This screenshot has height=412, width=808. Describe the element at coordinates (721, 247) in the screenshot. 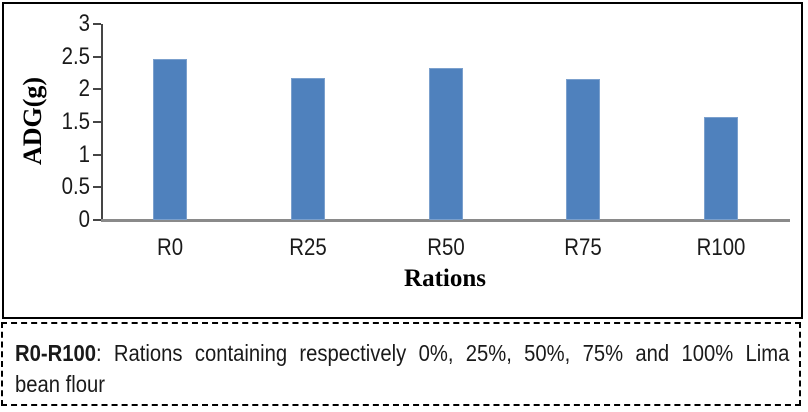

I see `x-category-label: R100` at that location.